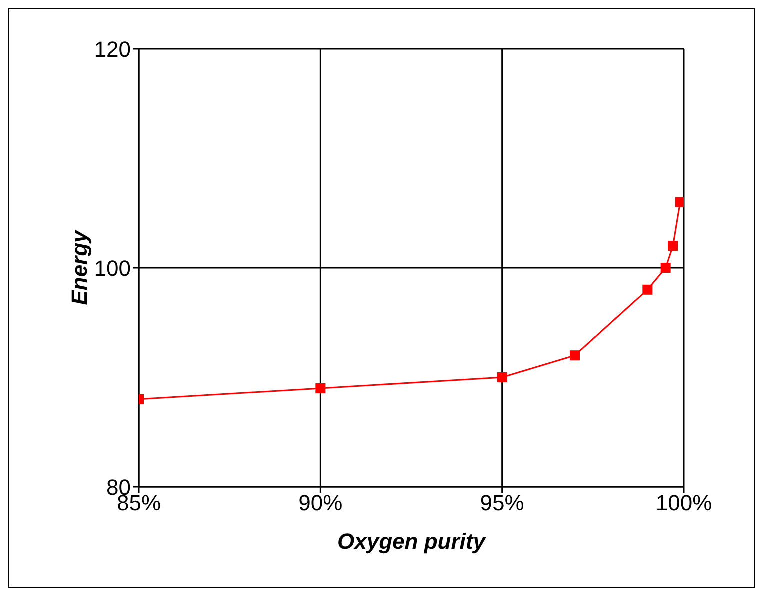 The height and width of the screenshot is (600, 769). I want to click on x-tick-label: 100%, so click(684, 503).